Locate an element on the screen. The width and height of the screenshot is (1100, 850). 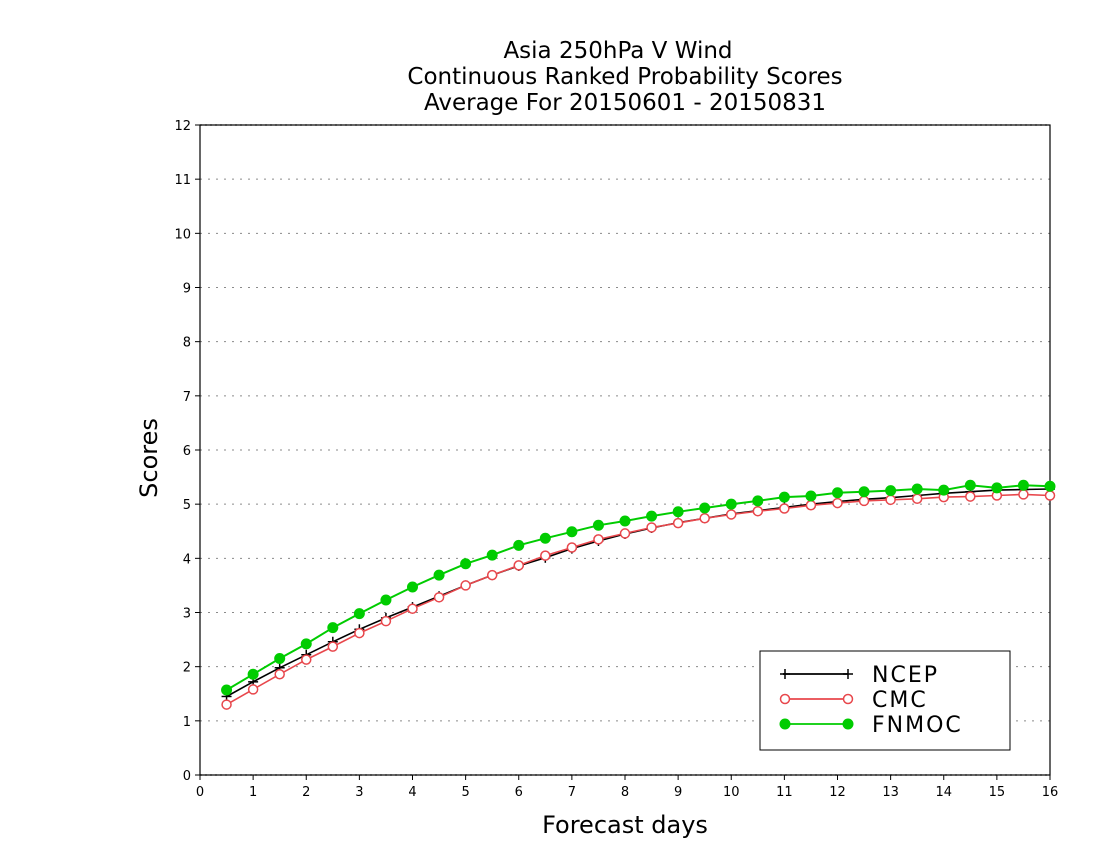
x-tick-label-5: 5 is located at coordinates (465, 792).